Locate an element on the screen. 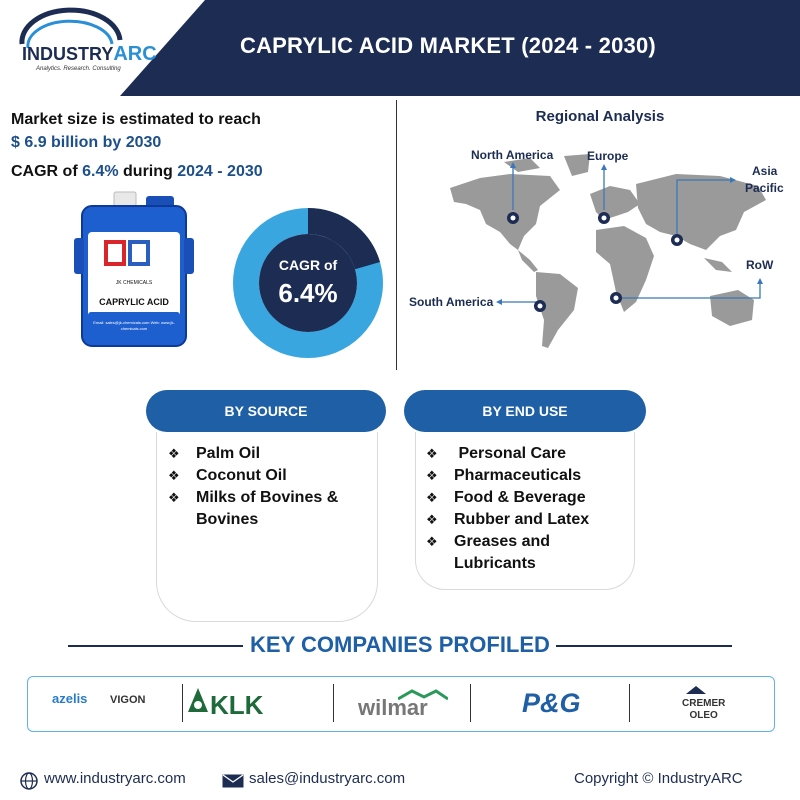  pg-logo: P&G is located at coordinates (551, 703).